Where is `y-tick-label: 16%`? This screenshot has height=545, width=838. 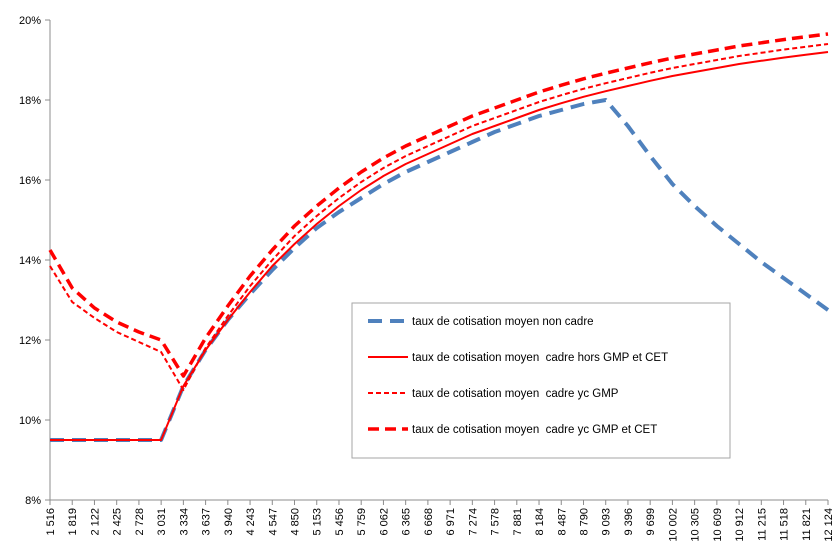
y-tick-label: 16% is located at coordinates (30, 181).